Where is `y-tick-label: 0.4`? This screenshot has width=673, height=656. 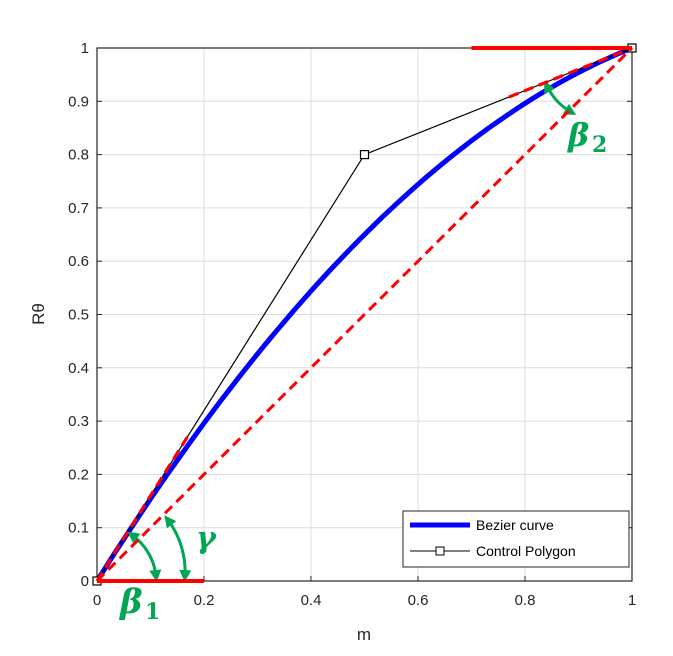 y-tick-label: 0.4 is located at coordinates (78, 368).